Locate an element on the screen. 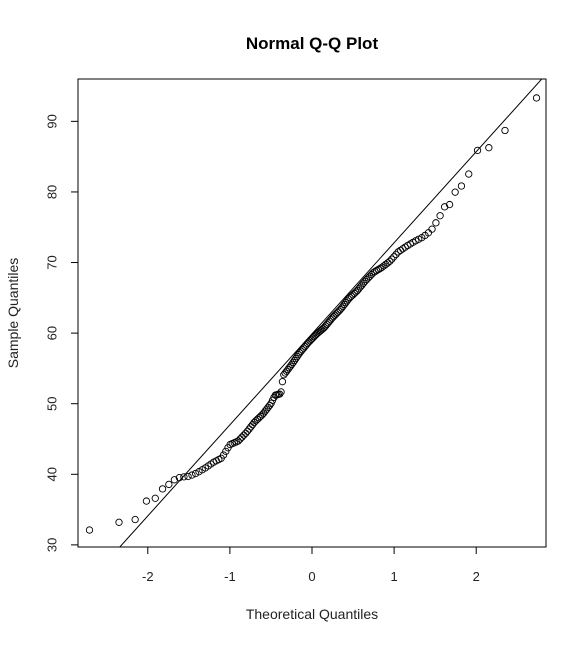  y-tick-label: 90 is located at coordinates (51, 121).